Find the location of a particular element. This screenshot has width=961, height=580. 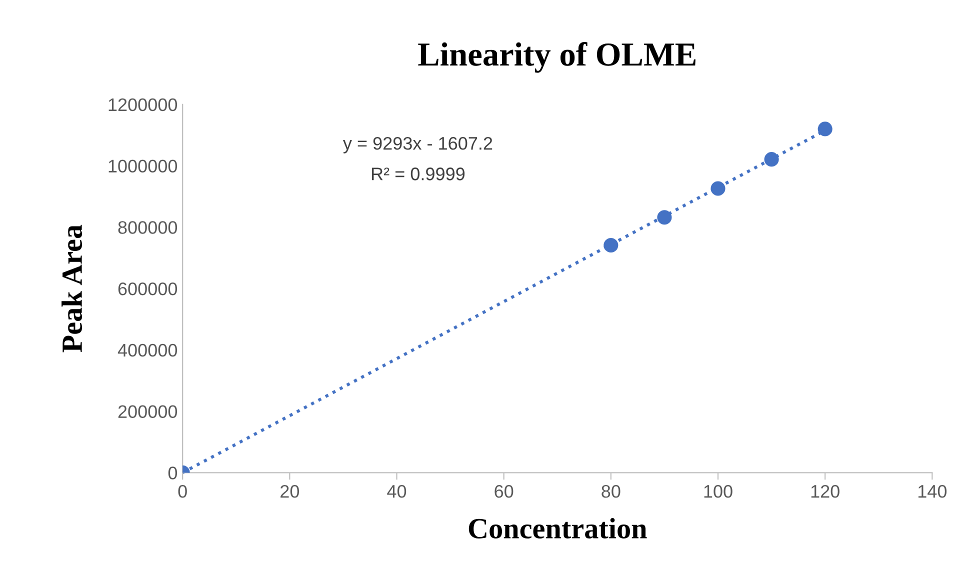

x-tick-label: 40 is located at coordinates (396, 491).